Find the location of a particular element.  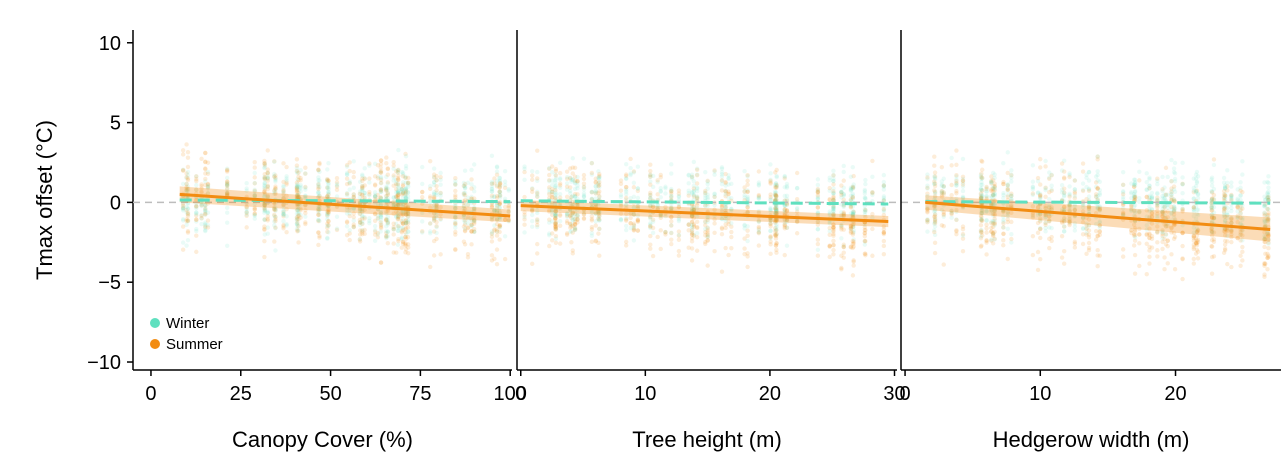

x-tick-label: 20 is located at coordinates (1175, 394).